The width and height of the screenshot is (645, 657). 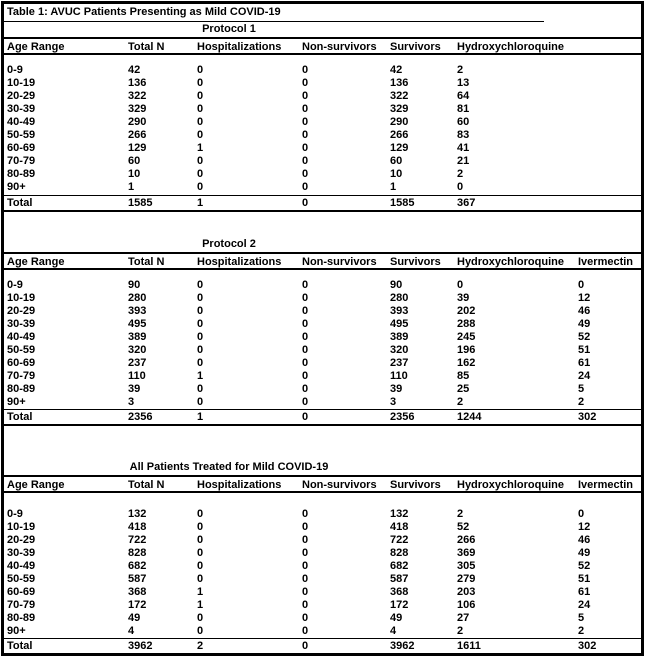 What do you see at coordinates (463, 83) in the screenshot?
I see `table-cell: 13` at bounding box center [463, 83].